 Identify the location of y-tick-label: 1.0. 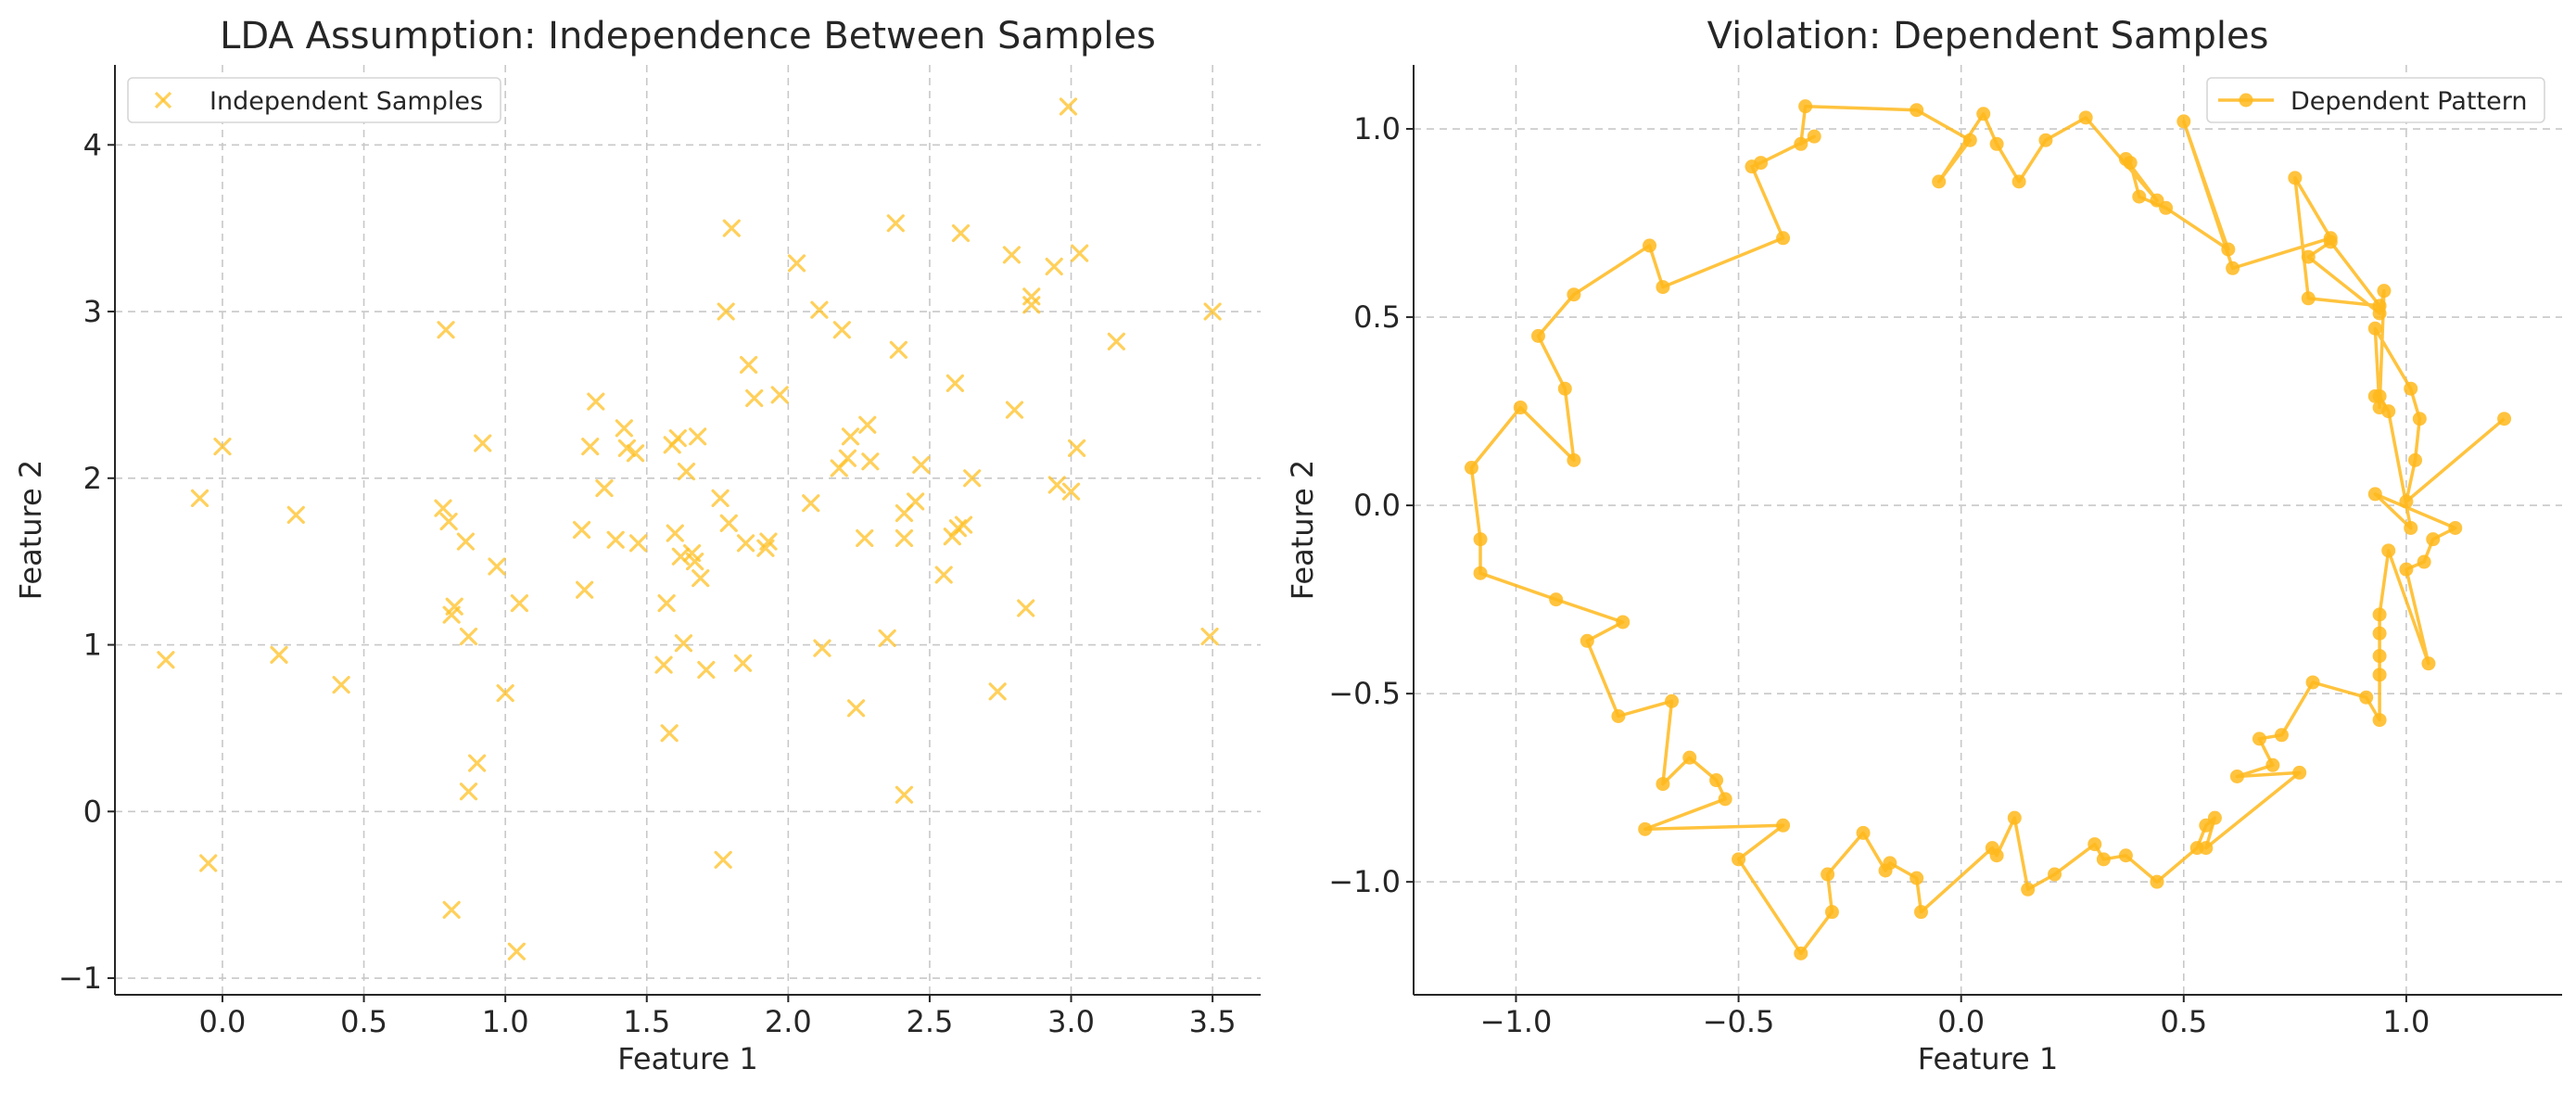
(1377, 128).